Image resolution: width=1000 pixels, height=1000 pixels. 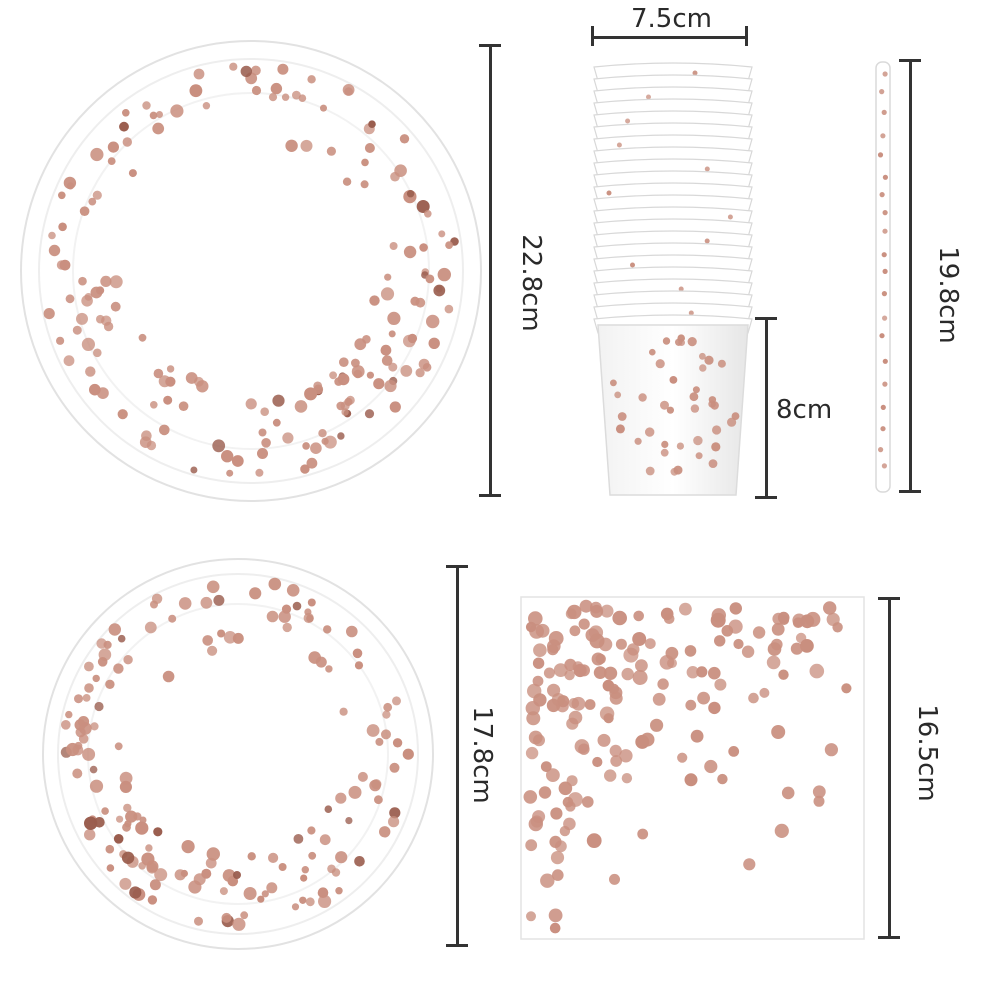 I want to click on small-plate-dimension-label: 17.8cm, so click(x=482, y=755).